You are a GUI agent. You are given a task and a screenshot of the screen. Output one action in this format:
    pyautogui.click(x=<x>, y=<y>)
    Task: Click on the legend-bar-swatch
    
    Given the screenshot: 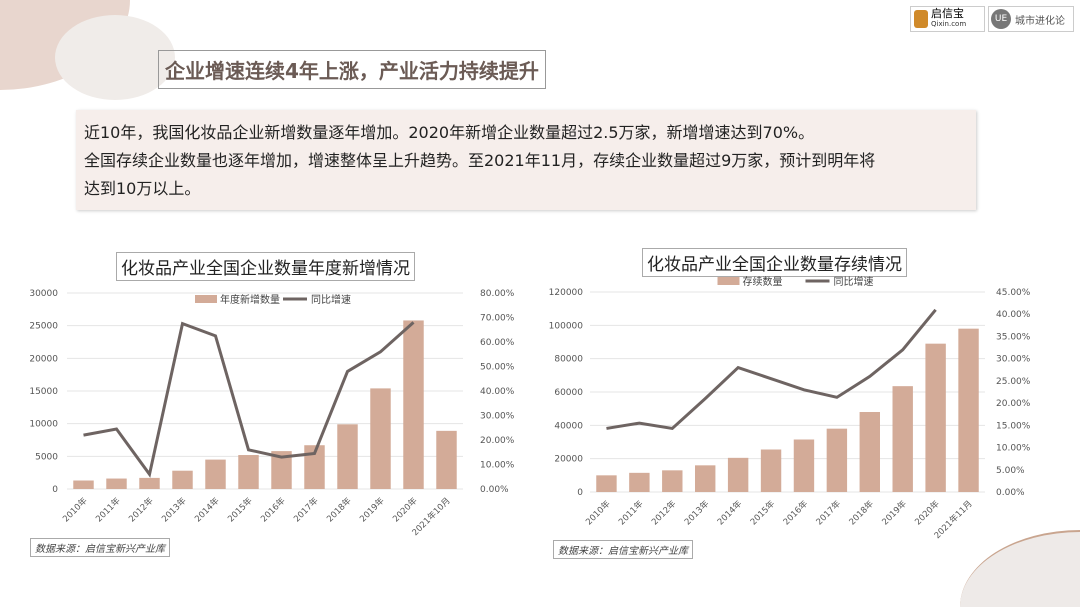 What is the action you would take?
    pyautogui.click(x=728, y=281)
    